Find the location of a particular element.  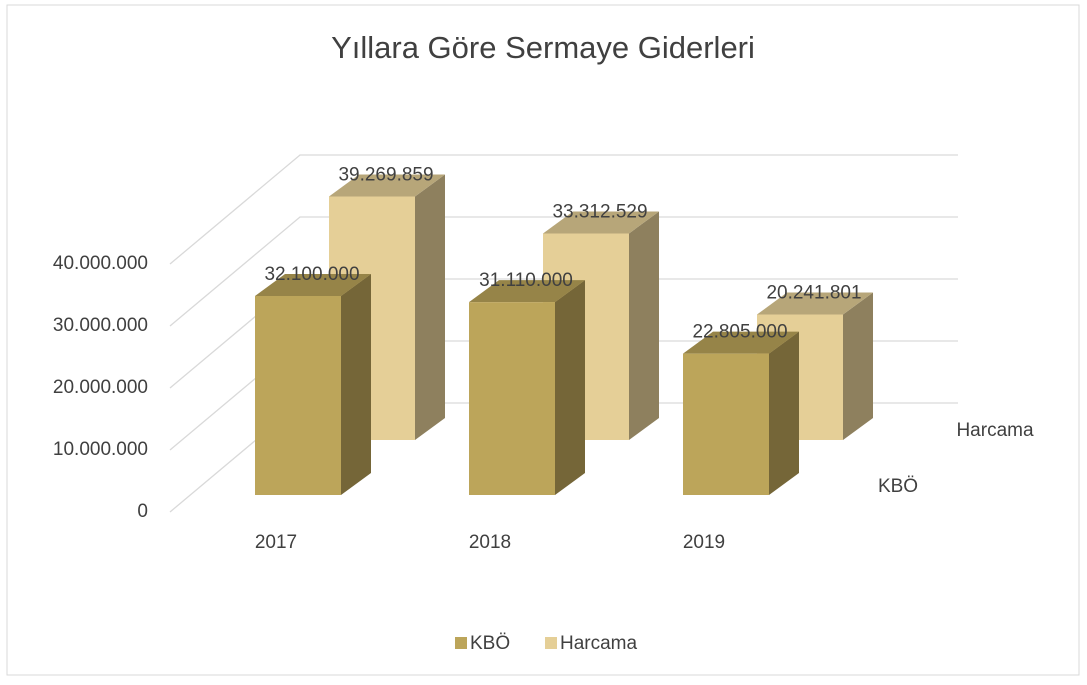

y-tick-label: 20.000.000 is located at coordinates (100, 387).